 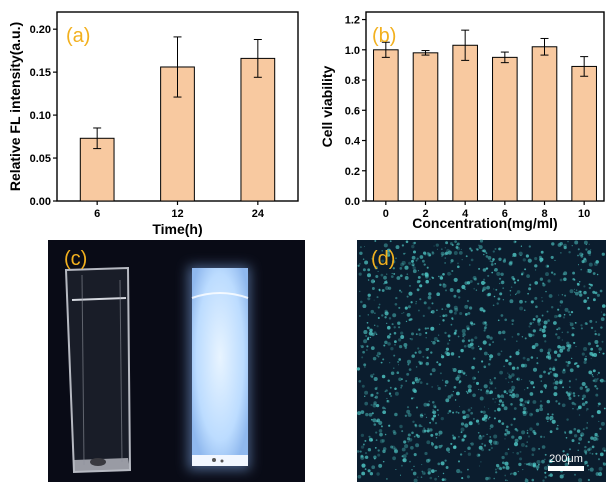 I want to click on y-tick-label: 1.0, so click(x=352, y=51).